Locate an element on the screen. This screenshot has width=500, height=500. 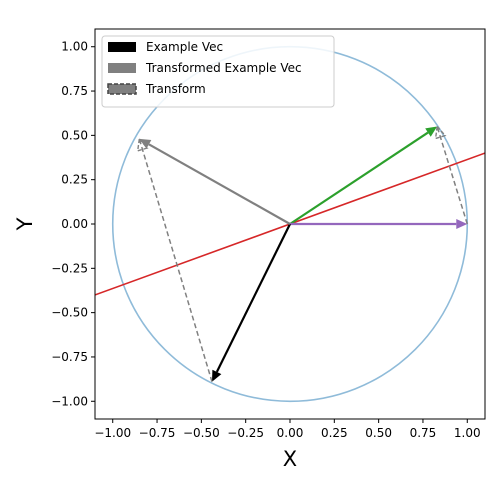
green-vector-shaft is located at coordinates (359, 178).